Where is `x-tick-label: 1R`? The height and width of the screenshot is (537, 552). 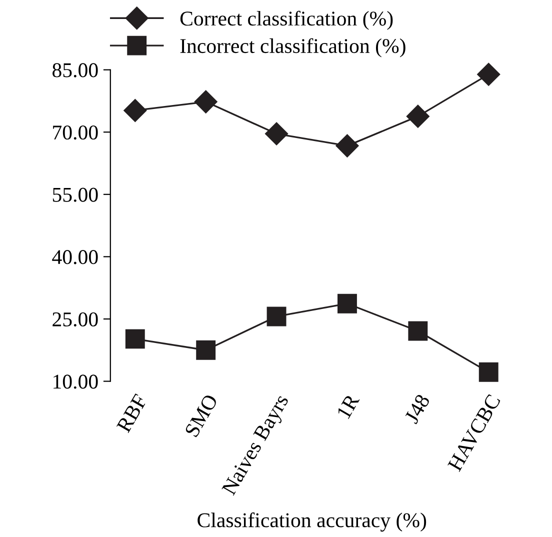 x-tick-label: 1R is located at coordinates (348, 406).